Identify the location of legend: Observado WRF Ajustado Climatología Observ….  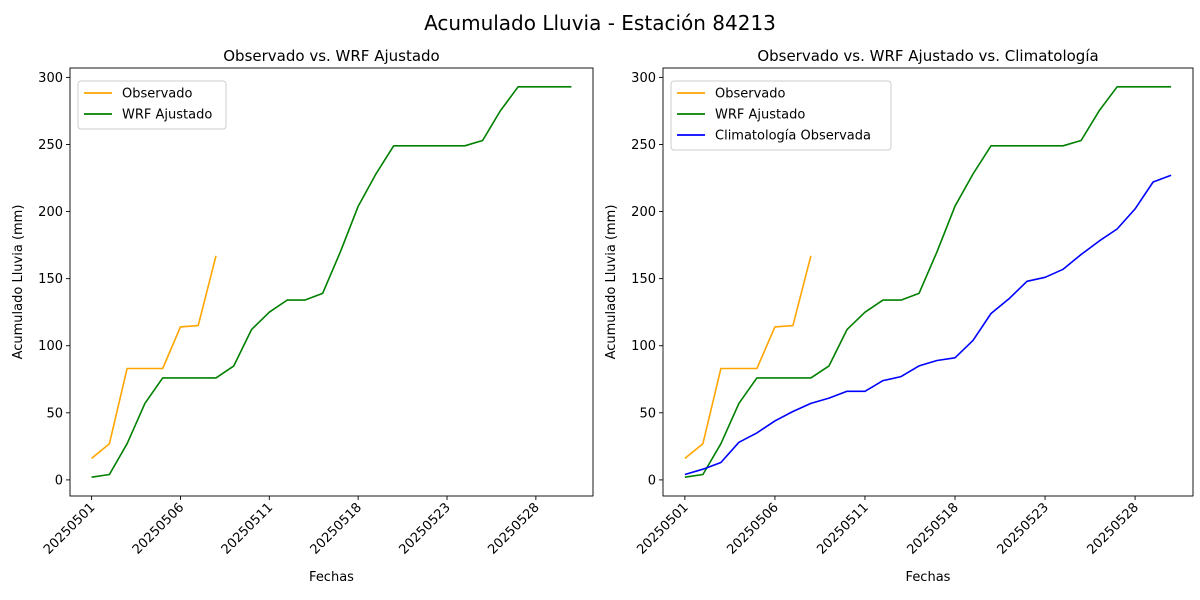
(781, 115).